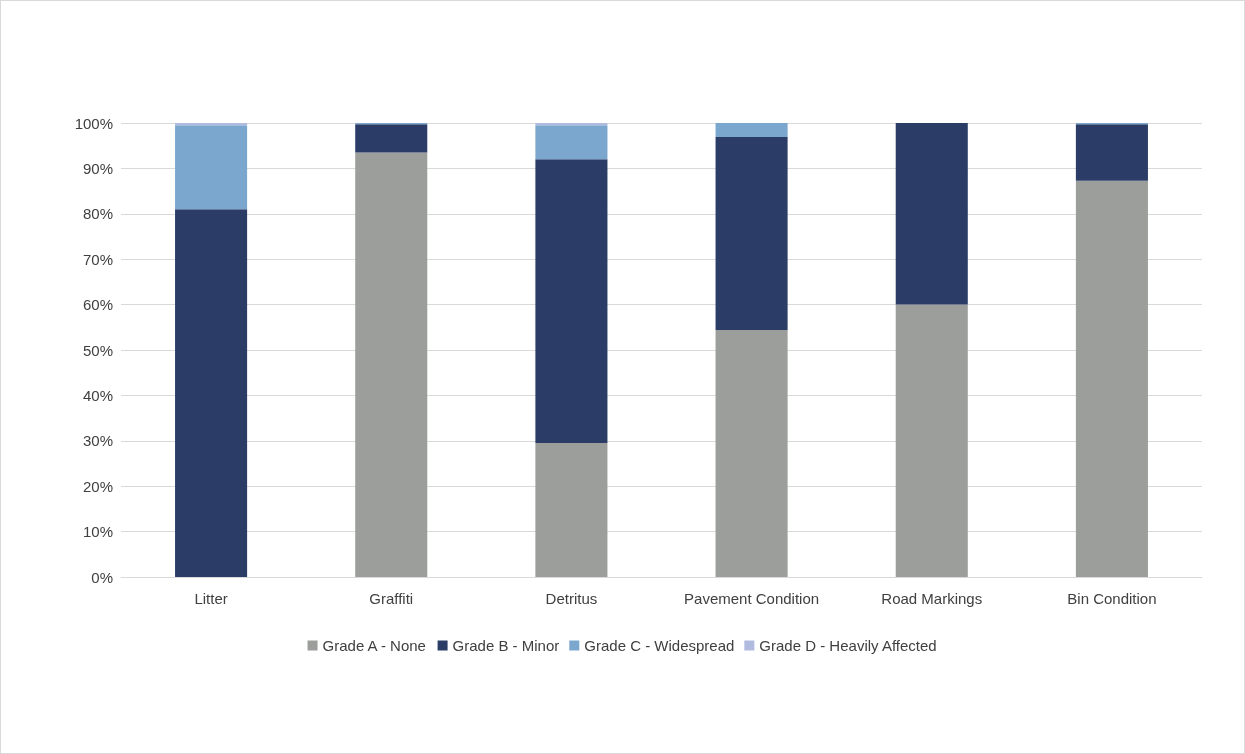 This screenshot has height=754, width=1245. Describe the element at coordinates (932, 598) in the screenshot. I see `x-tick-label: Road Markings` at that location.